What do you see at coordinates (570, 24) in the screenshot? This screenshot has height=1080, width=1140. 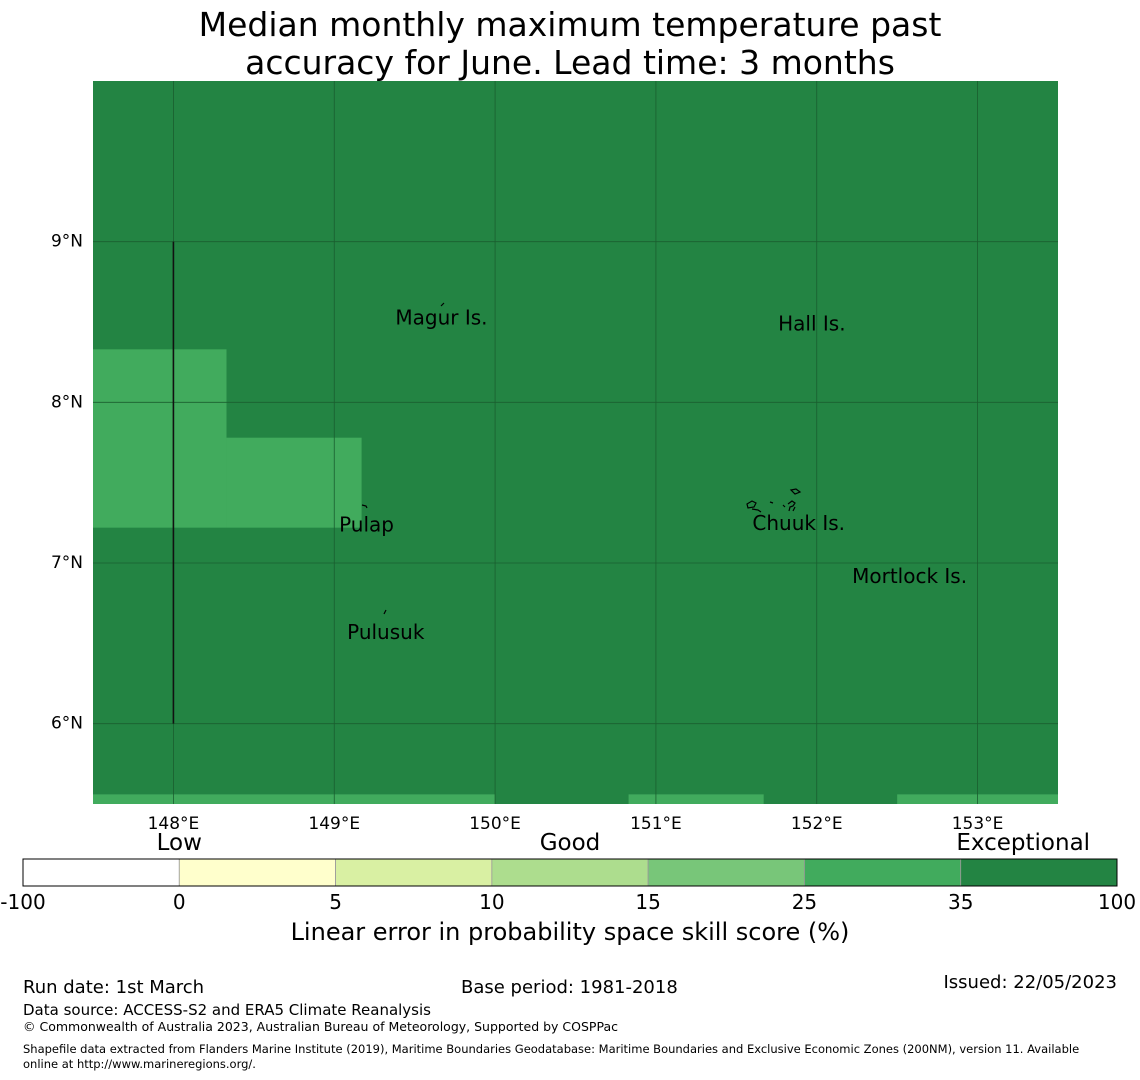 I see `title-line-1: Median monthly maximum temperature past` at bounding box center [570, 24].